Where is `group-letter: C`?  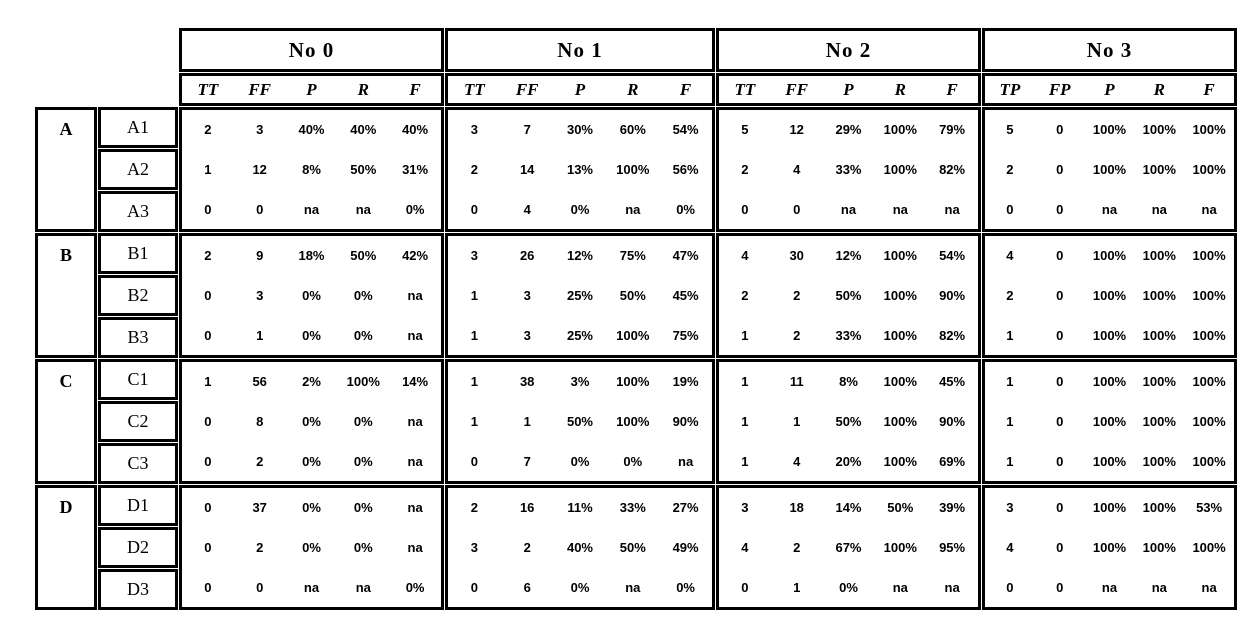
group-letter: C is located at coordinates (66, 421).